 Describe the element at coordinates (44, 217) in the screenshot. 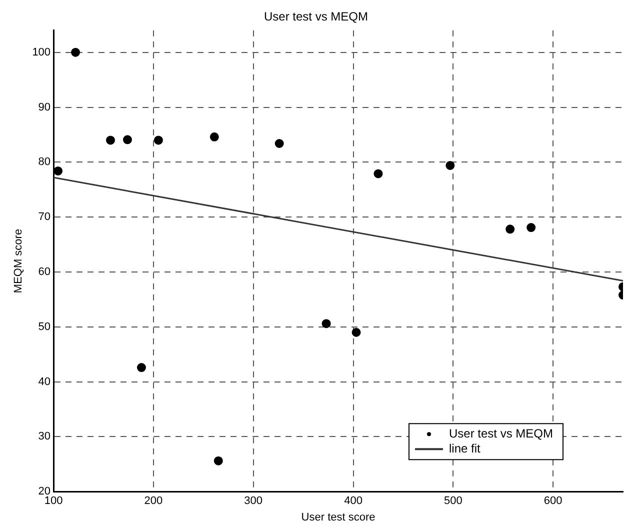

I see `y-tick-label: 70` at that location.